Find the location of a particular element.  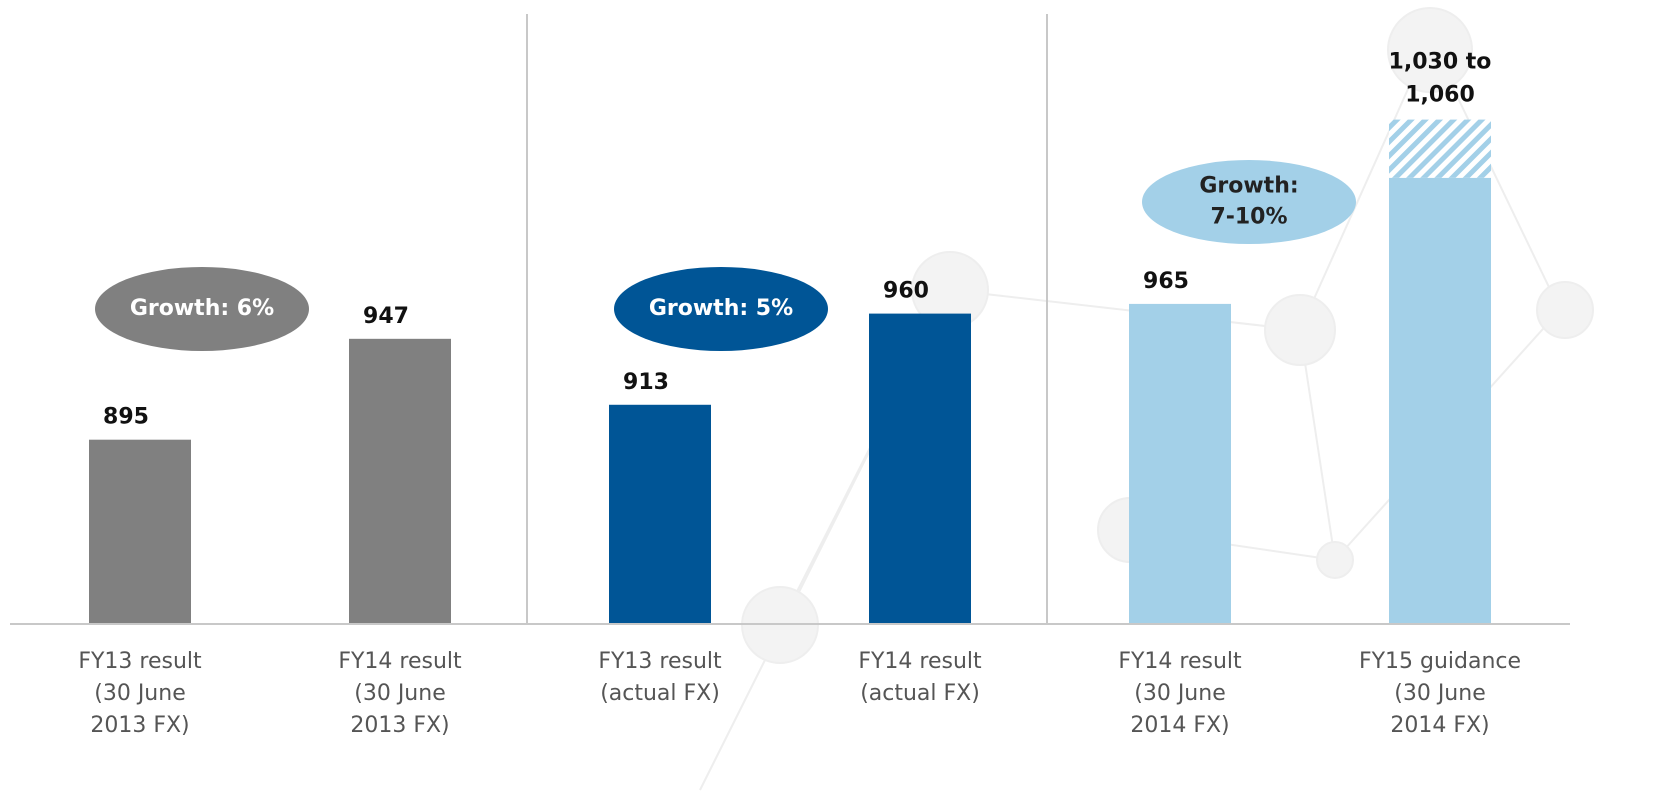

value-label: 947 is located at coordinates (386, 316).